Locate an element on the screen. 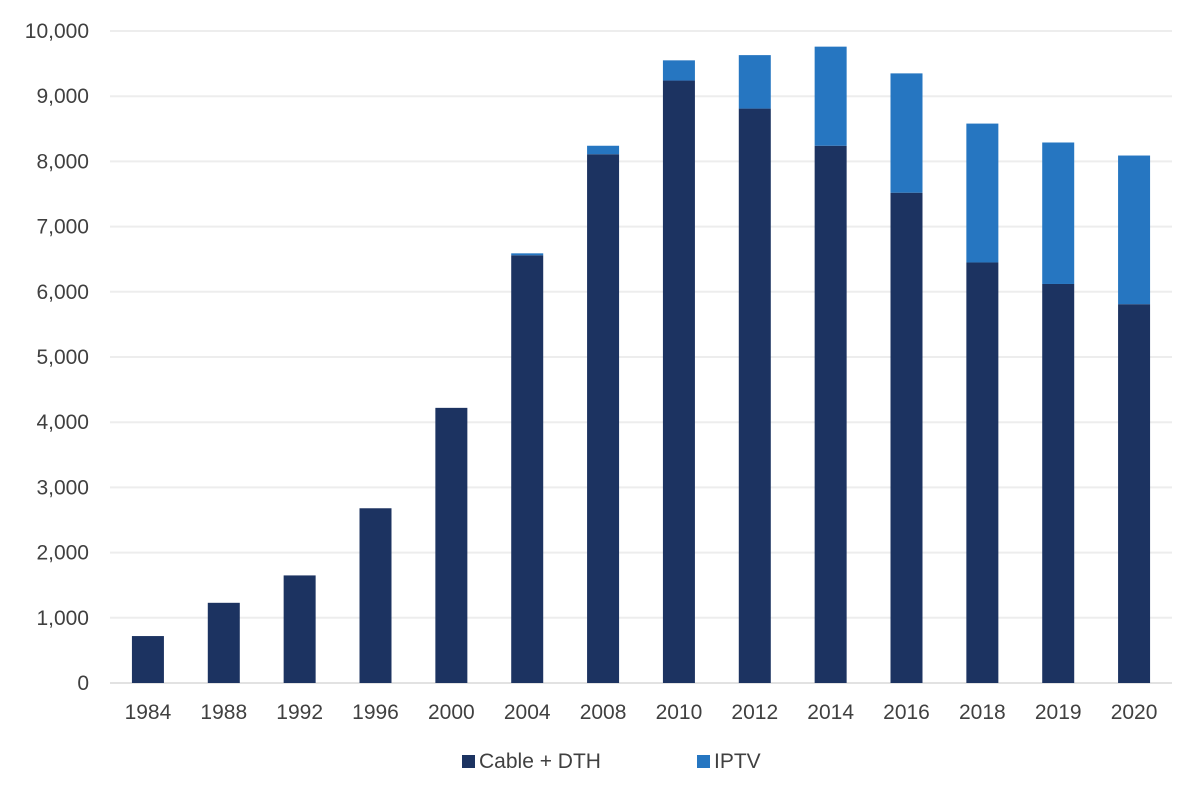 The width and height of the screenshot is (1203, 803). y-tick-label: 0 is located at coordinates (83, 683).